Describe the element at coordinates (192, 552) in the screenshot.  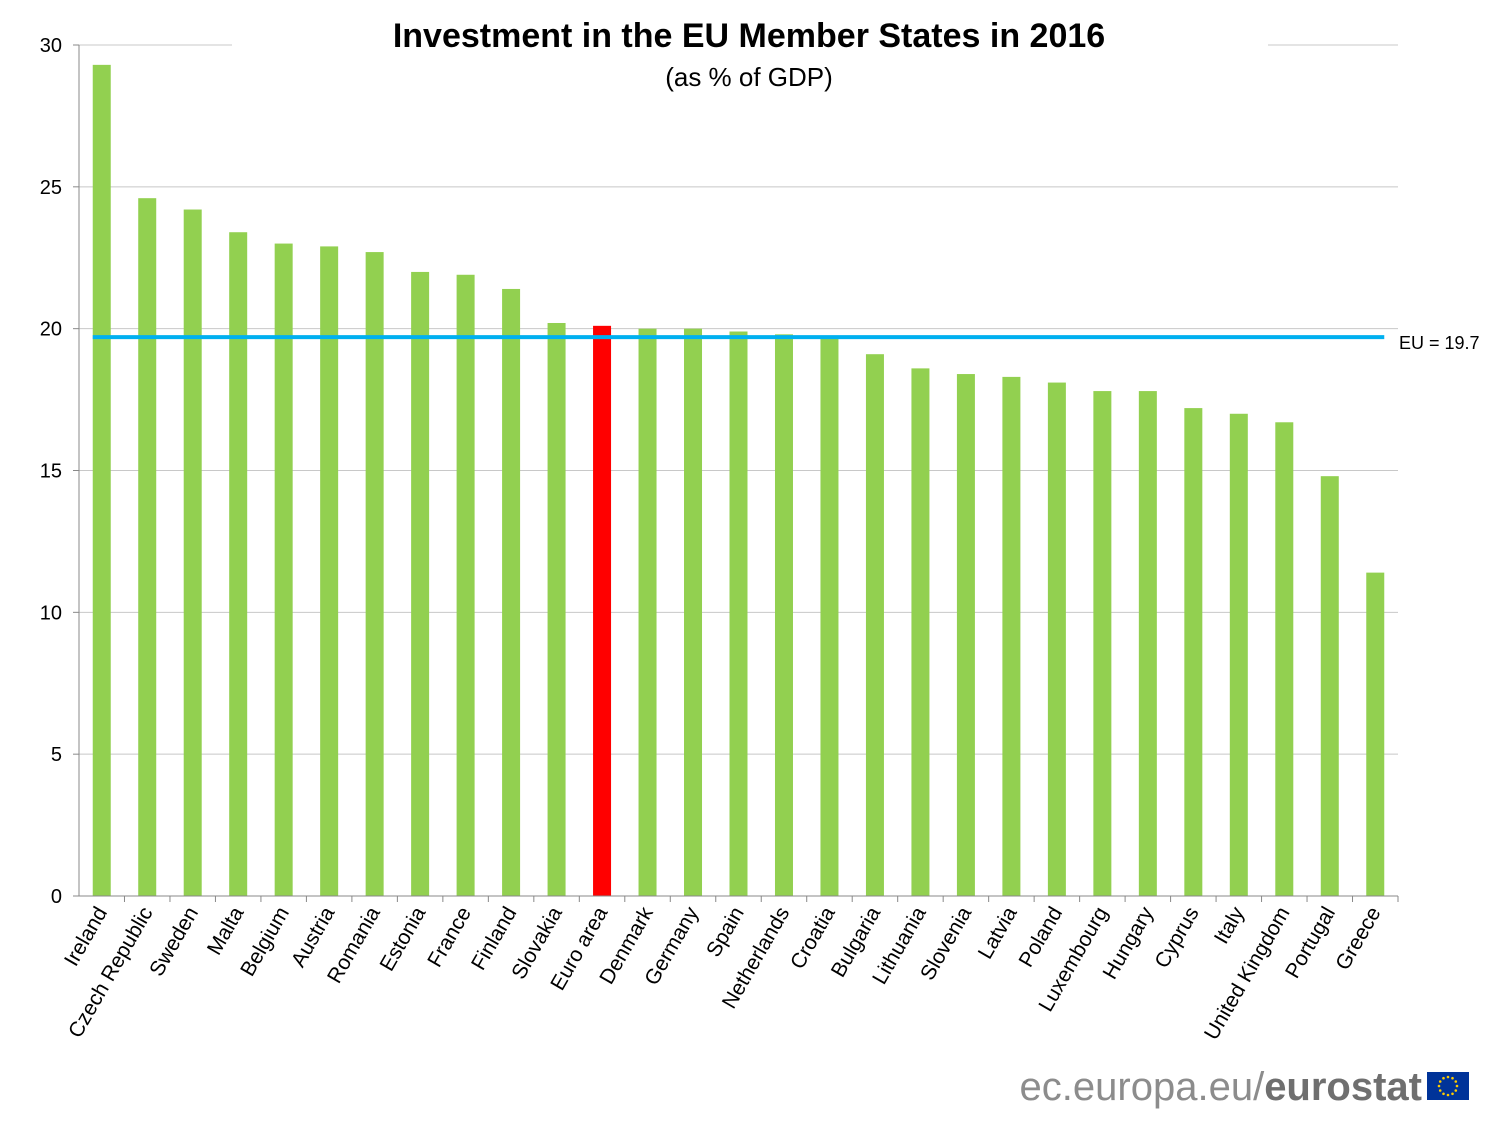
I see `bar-sweden` at that location.